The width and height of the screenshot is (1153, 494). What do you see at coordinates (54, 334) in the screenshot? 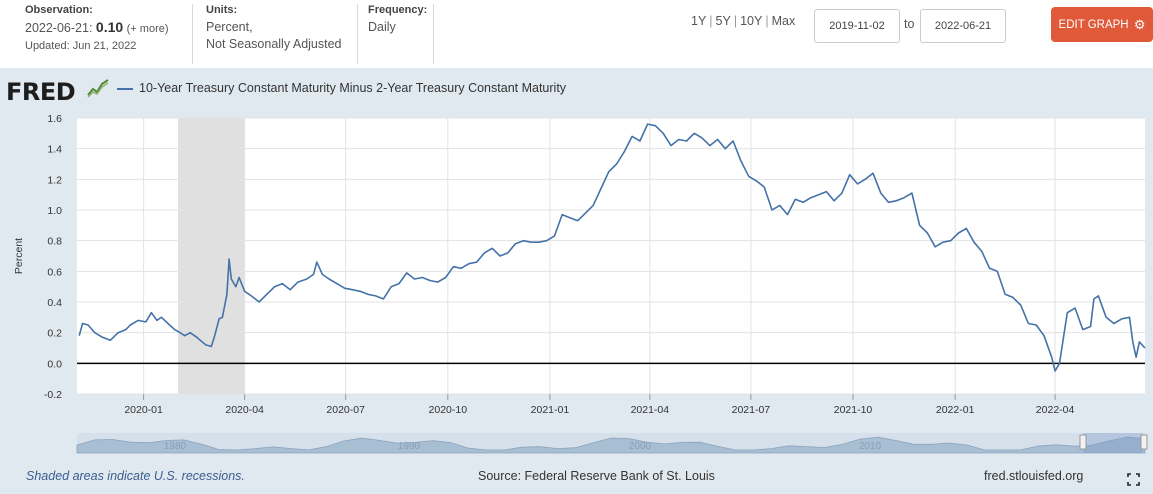
I see `y-tick-label: 0.2` at bounding box center [54, 334].